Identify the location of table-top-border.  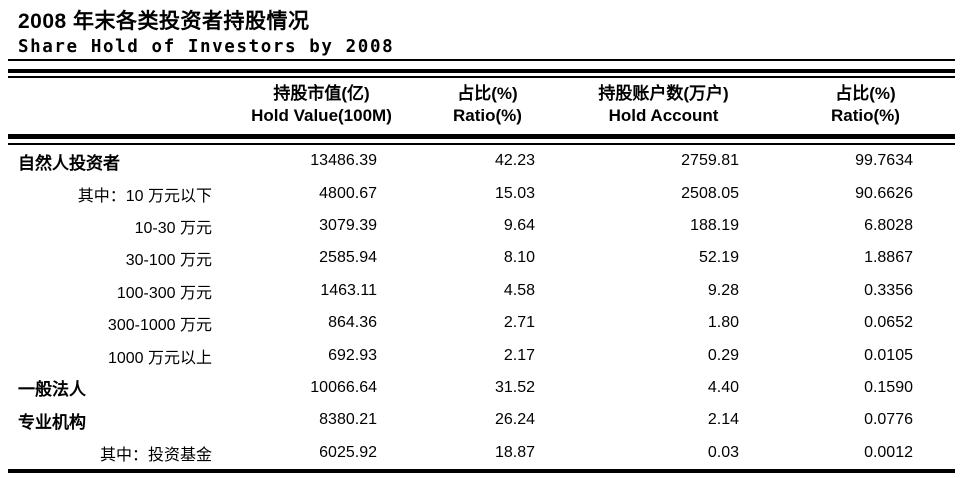
(481, 73).